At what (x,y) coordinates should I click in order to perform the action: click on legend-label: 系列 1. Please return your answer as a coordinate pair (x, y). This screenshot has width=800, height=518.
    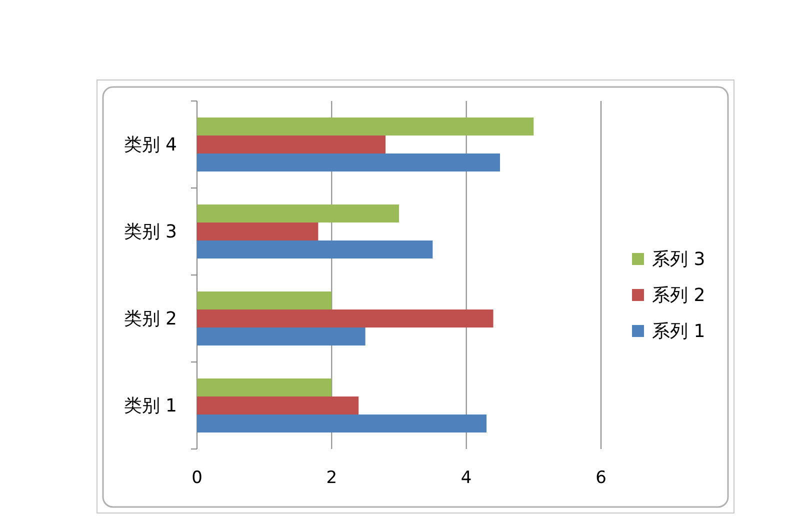
    Looking at the image, I should click on (679, 331).